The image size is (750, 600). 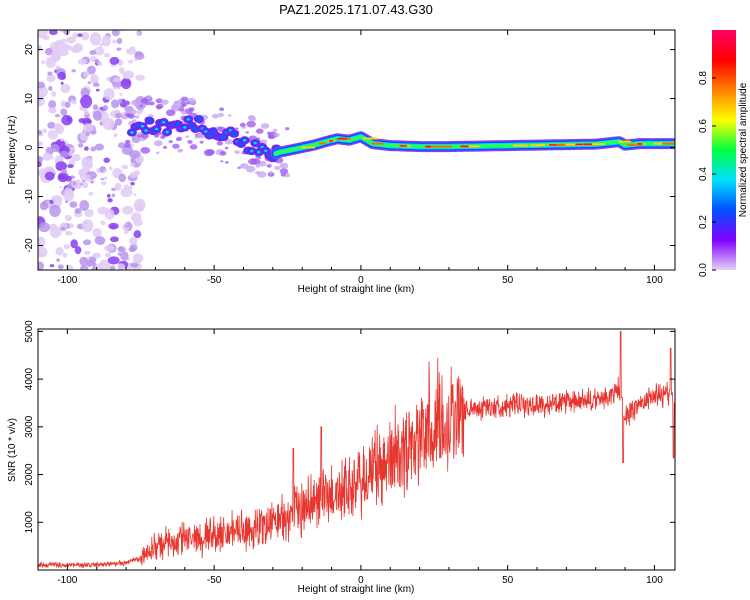 What do you see at coordinates (67, 580) in the screenshot?
I see `x-tick-label: -100` at bounding box center [67, 580].